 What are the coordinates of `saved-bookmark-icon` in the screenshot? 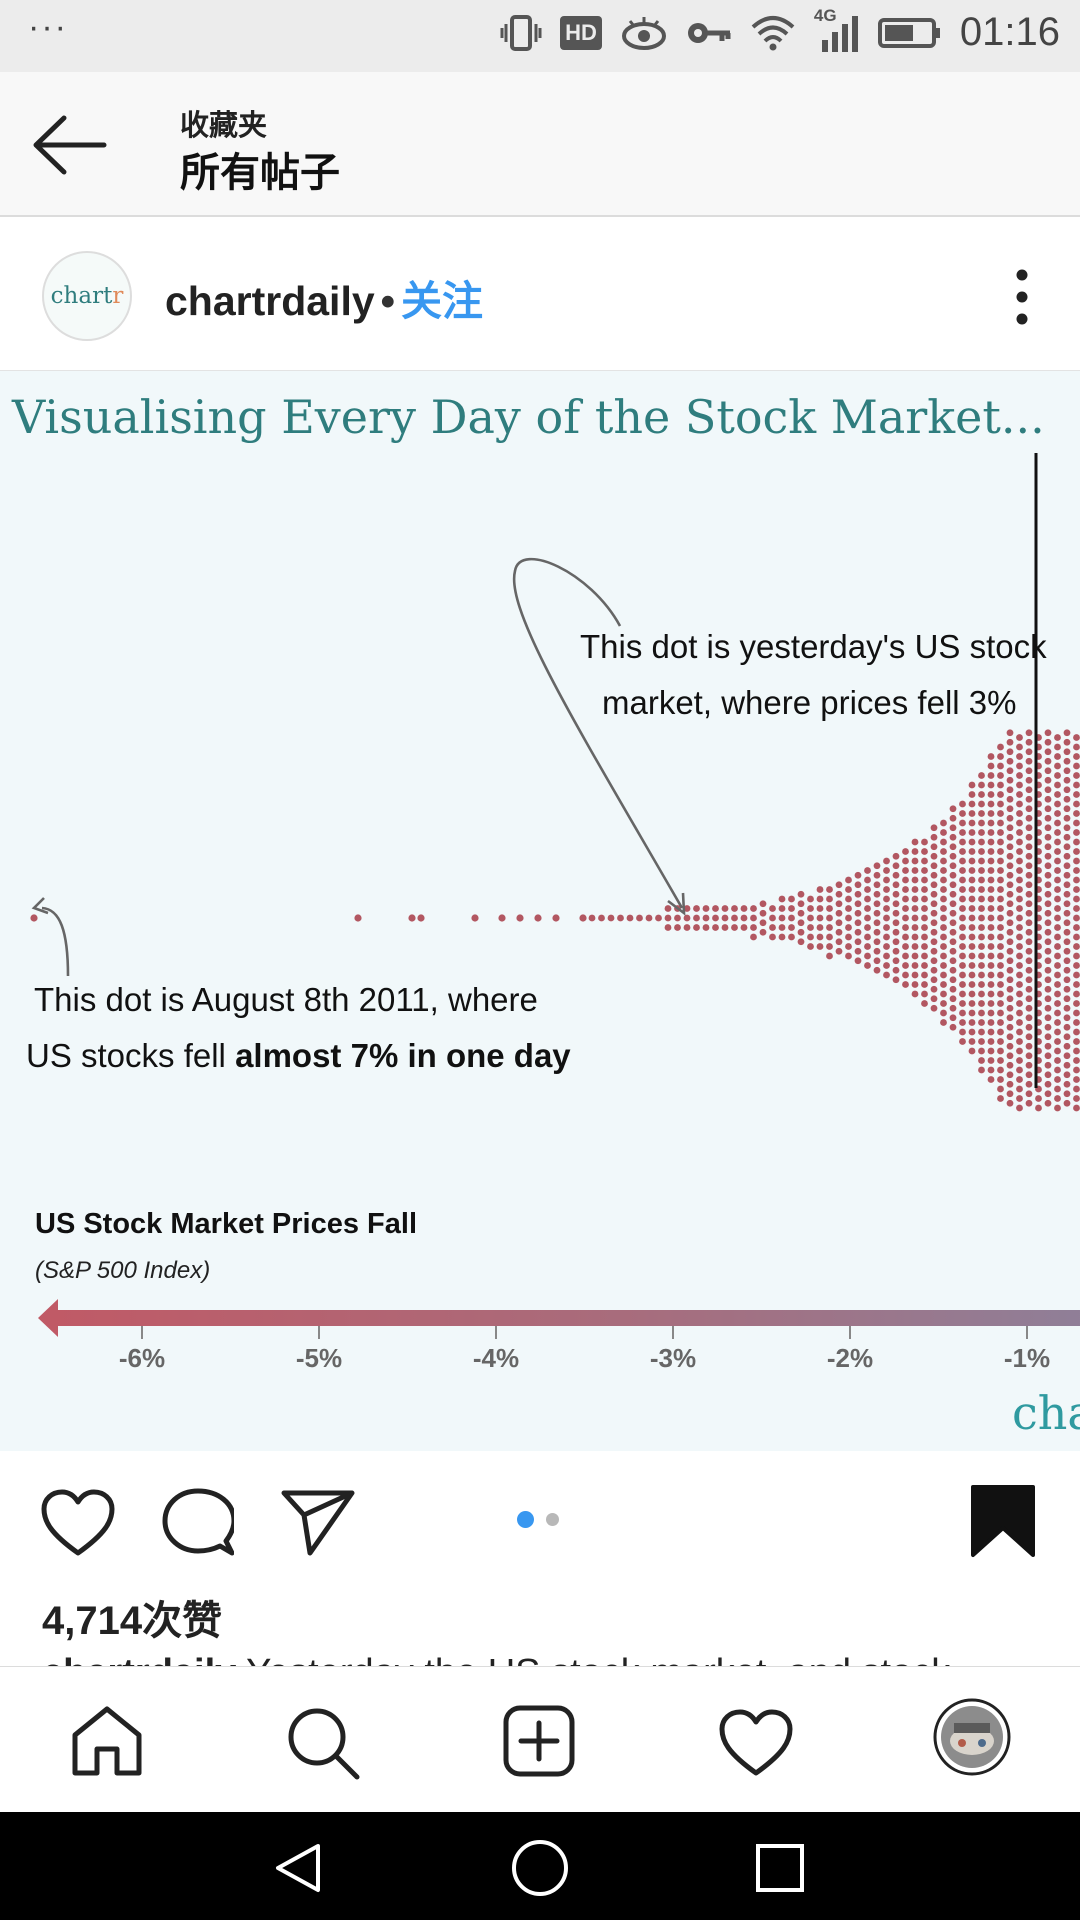 It's located at (1003, 1521).